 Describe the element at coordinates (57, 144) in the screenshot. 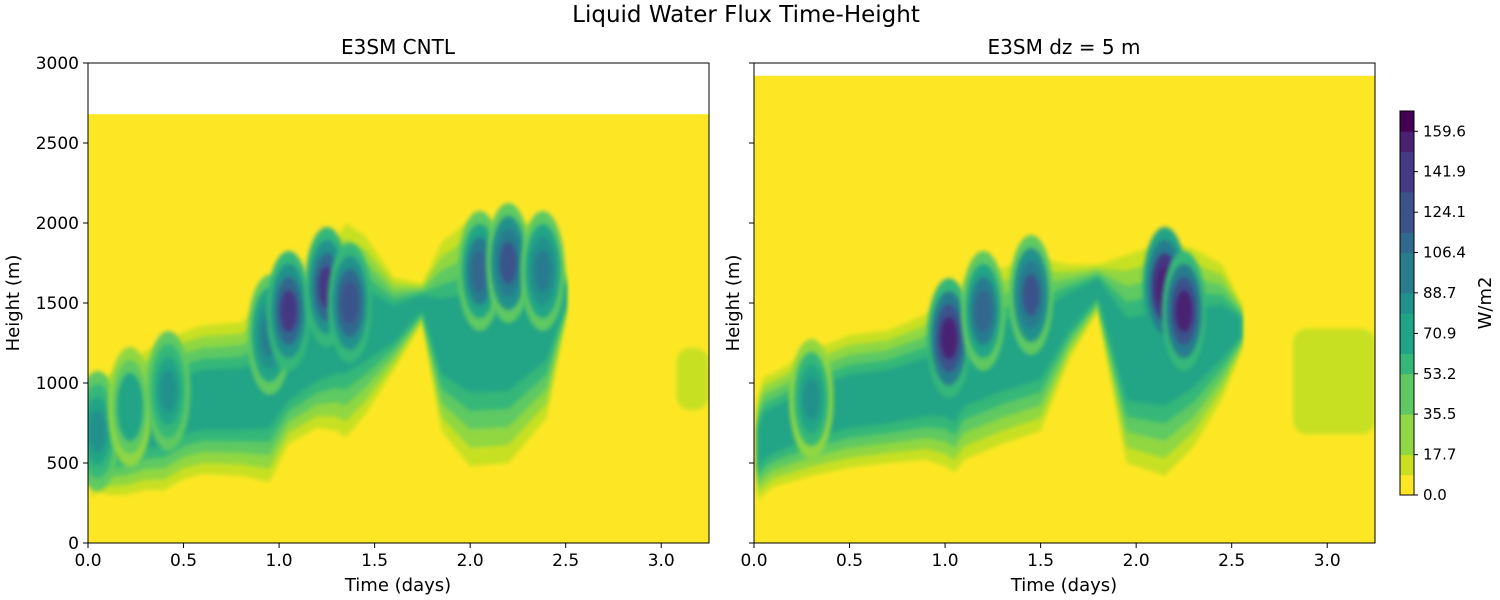

I see `ytick-label: 2500` at that location.